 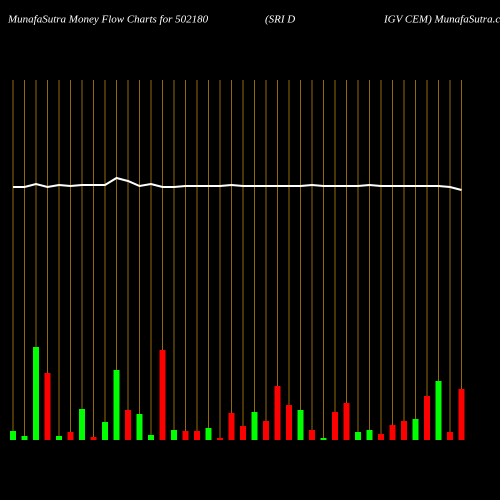 What do you see at coordinates (108, 20) in the screenshot?
I see `chart-title: MunafaSutra Money Flow Charts for 502180` at bounding box center [108, 20].